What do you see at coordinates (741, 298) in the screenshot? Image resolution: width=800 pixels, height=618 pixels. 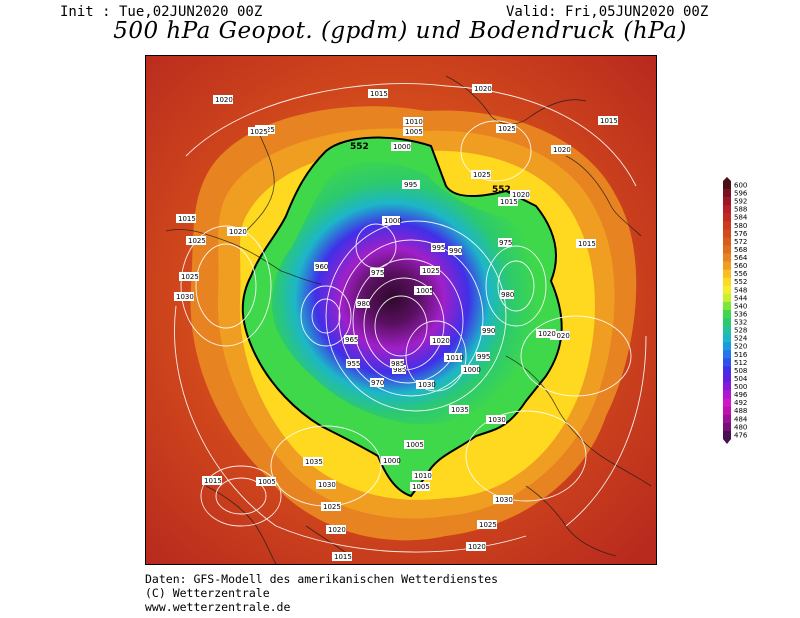 I see `colorbar-level-label: 544` at bounding box center [741, 298].